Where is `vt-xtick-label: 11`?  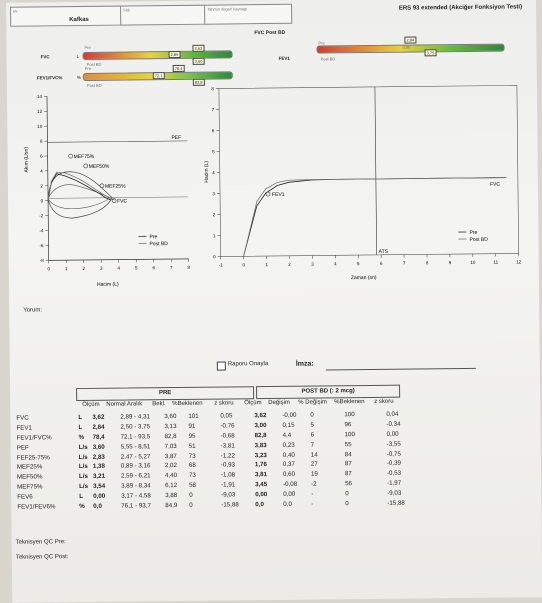 vt-xtick-label: 11 is located at coordinates (495, 262).